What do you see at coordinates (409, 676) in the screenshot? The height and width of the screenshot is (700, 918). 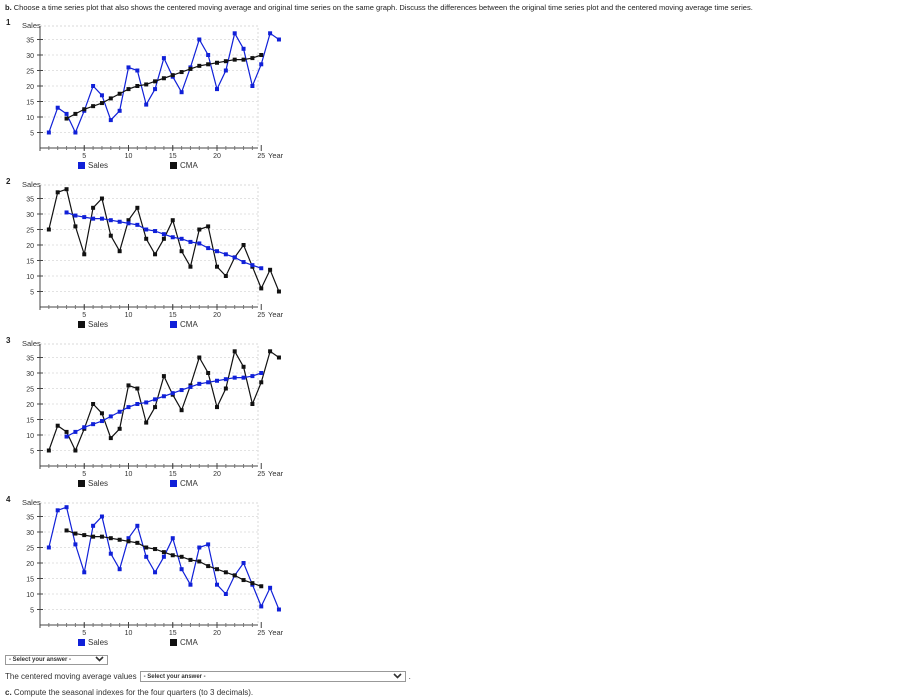 I see `cma-suffix: .` at bounding box center [409, 676].